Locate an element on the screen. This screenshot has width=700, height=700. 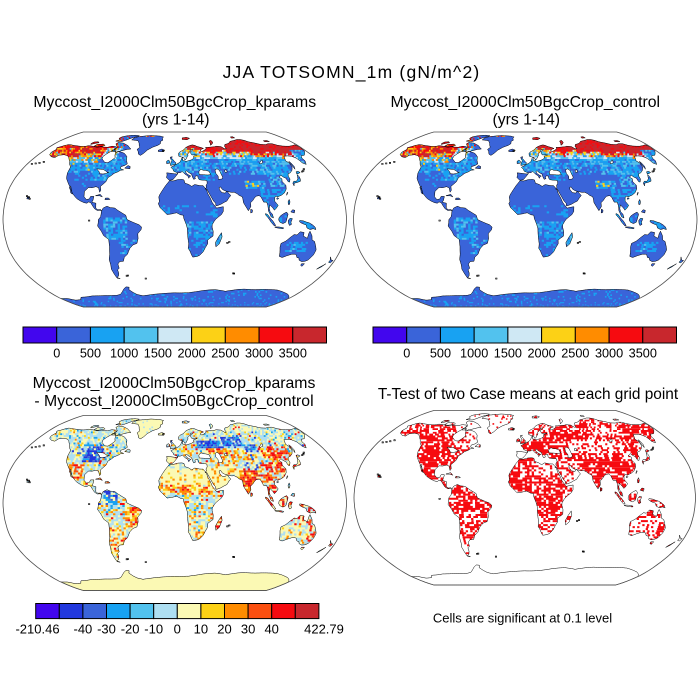
svg-text: -10 is located at coordinates (153, 629).